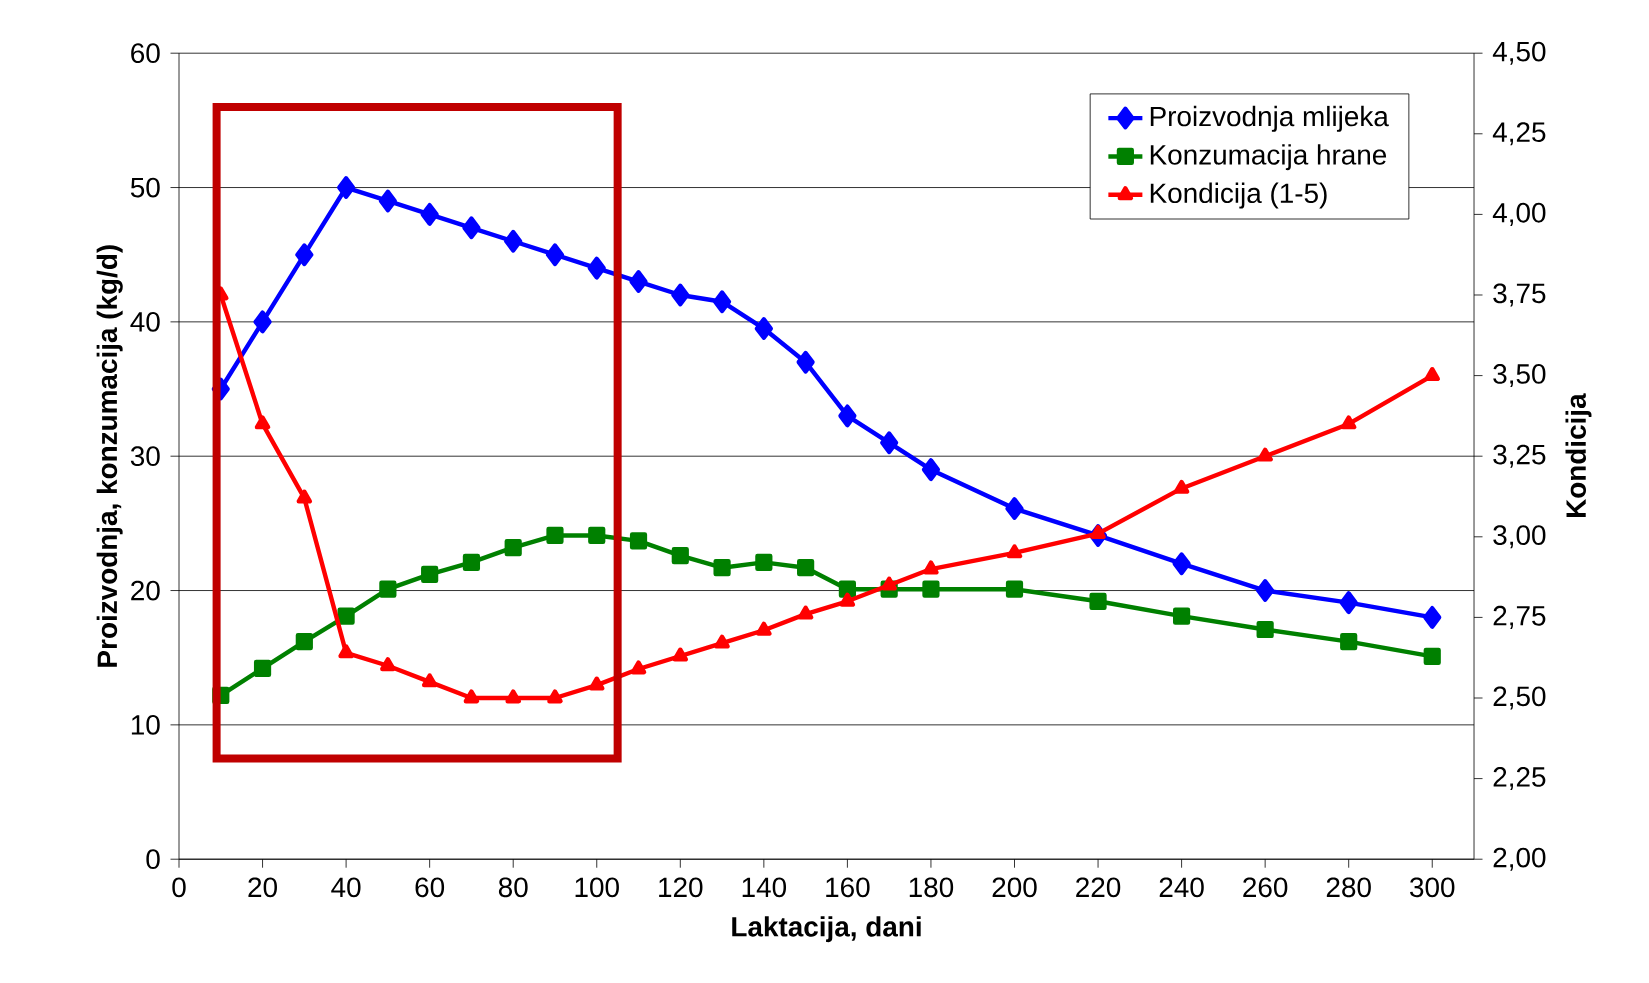 This screenshot has height=983, width=1649. What do you see at coordinates (145, 53) in the screenshot?
I see `y-tick-label: 60` at bounding box center [145, 53].